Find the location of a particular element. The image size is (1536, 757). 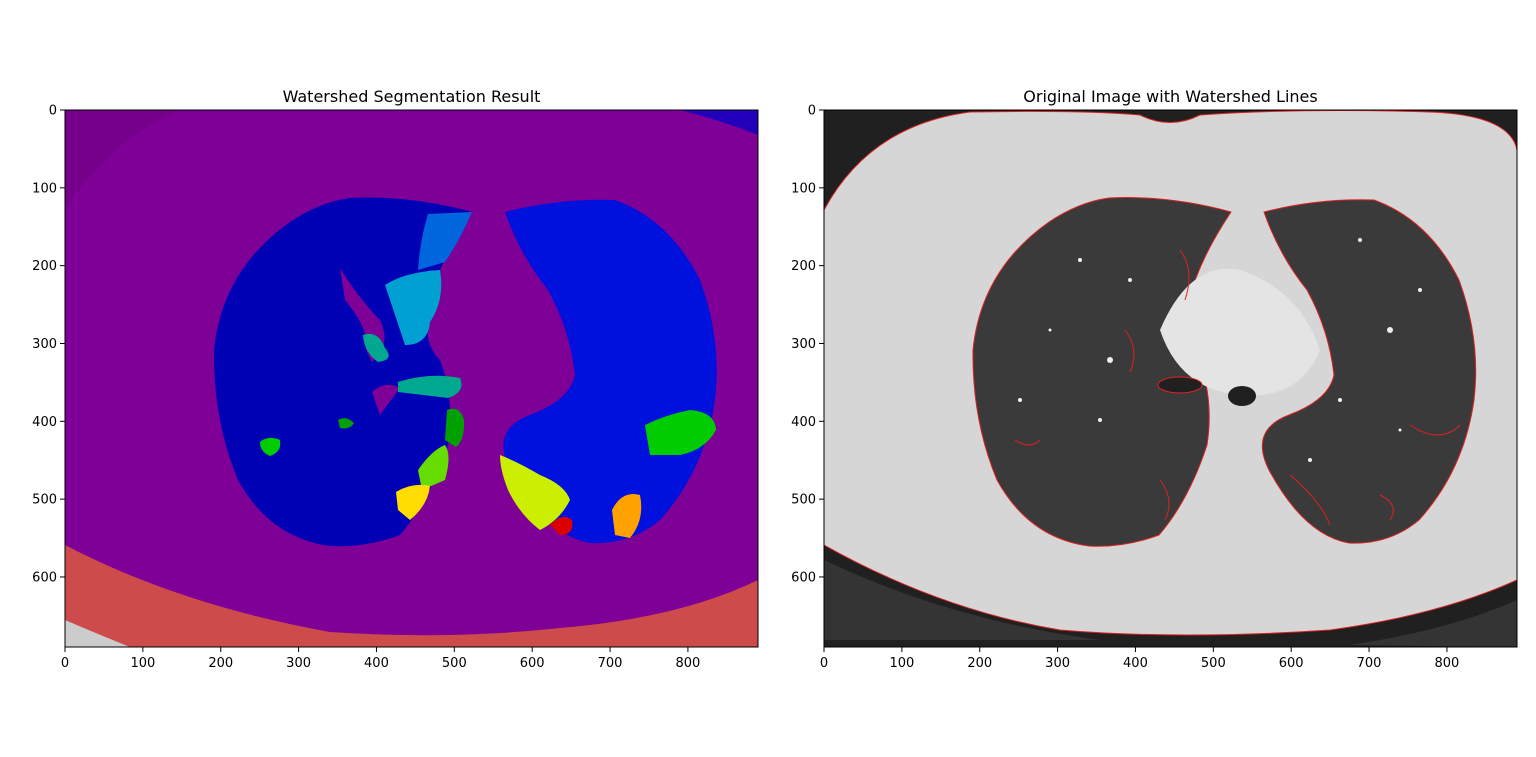

ct-y-axis: 0 100 200 300 400 500 600 is located at coordinates (807, 344).